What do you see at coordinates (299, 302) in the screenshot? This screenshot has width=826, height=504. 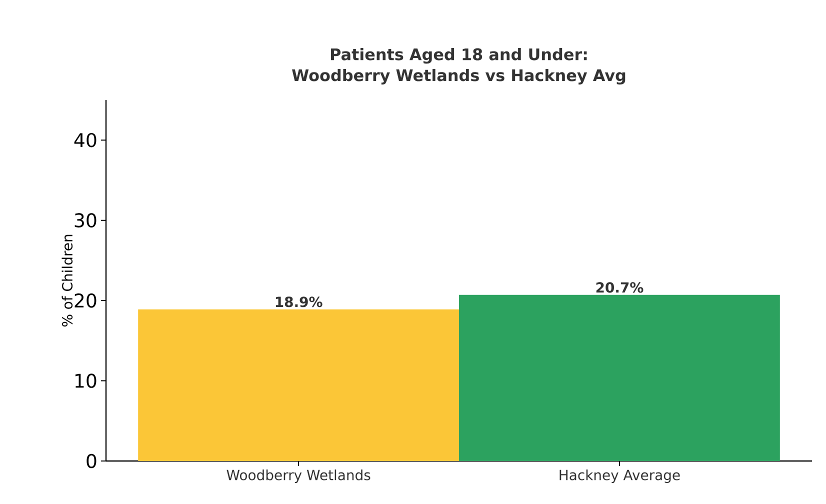 I see `data-label: 18.9%` at bounding box center [299, 302].